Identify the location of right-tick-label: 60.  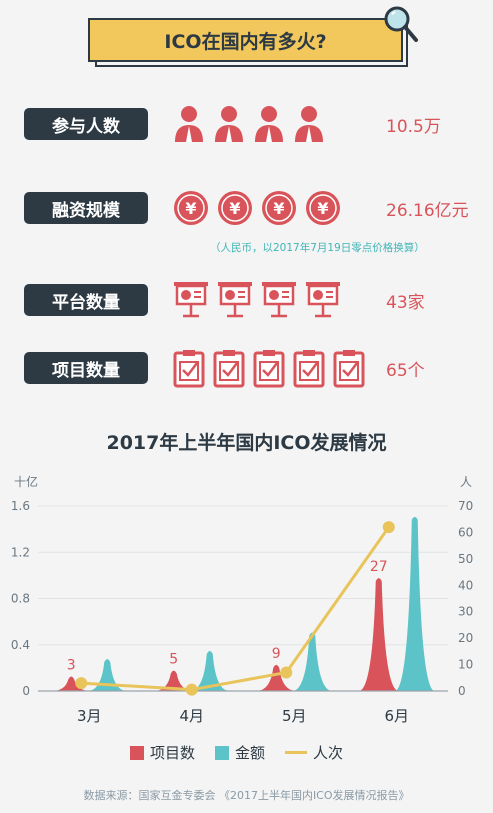
(465, 532).